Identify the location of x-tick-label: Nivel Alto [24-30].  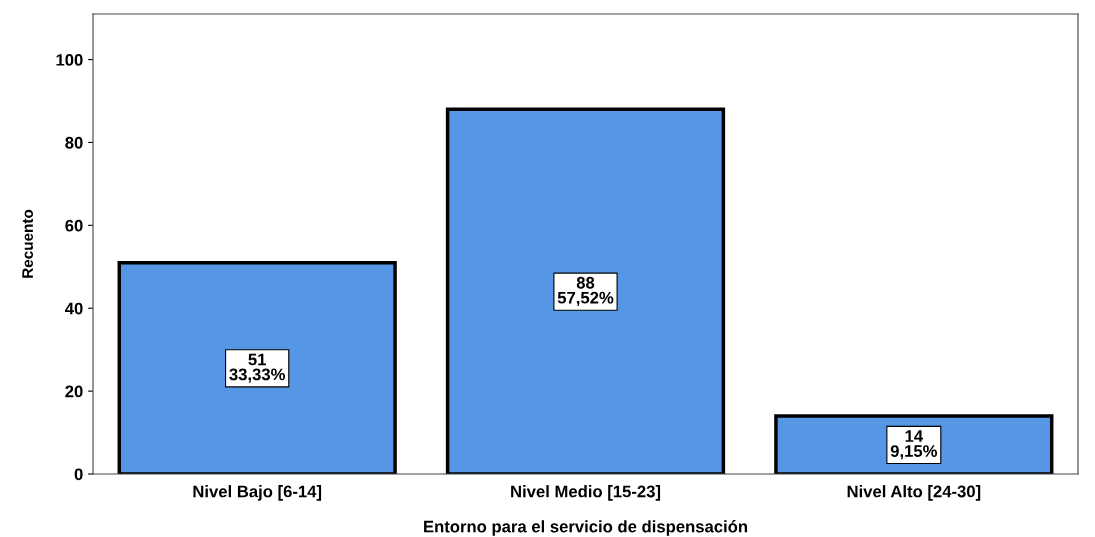
(914, 493).